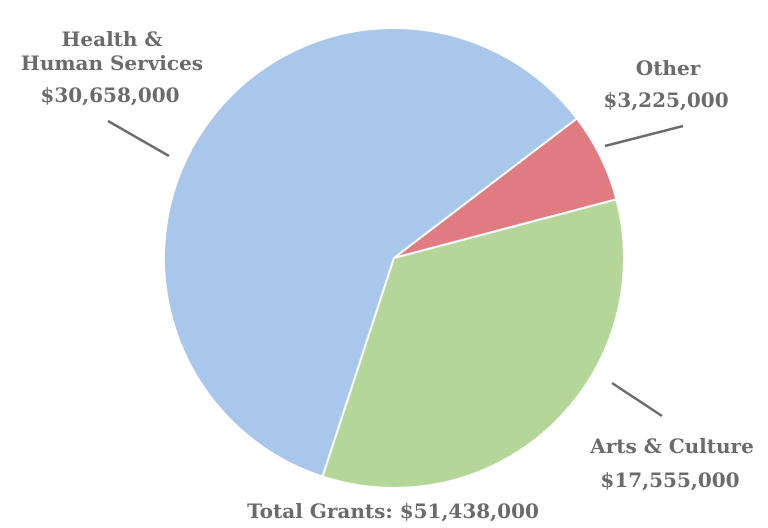 The image size is (768, 528). What do you see at coordinates (671, 446) in the screenshot?
I see `label-arts: Arts & Culture` at bounding box center [671, 446].